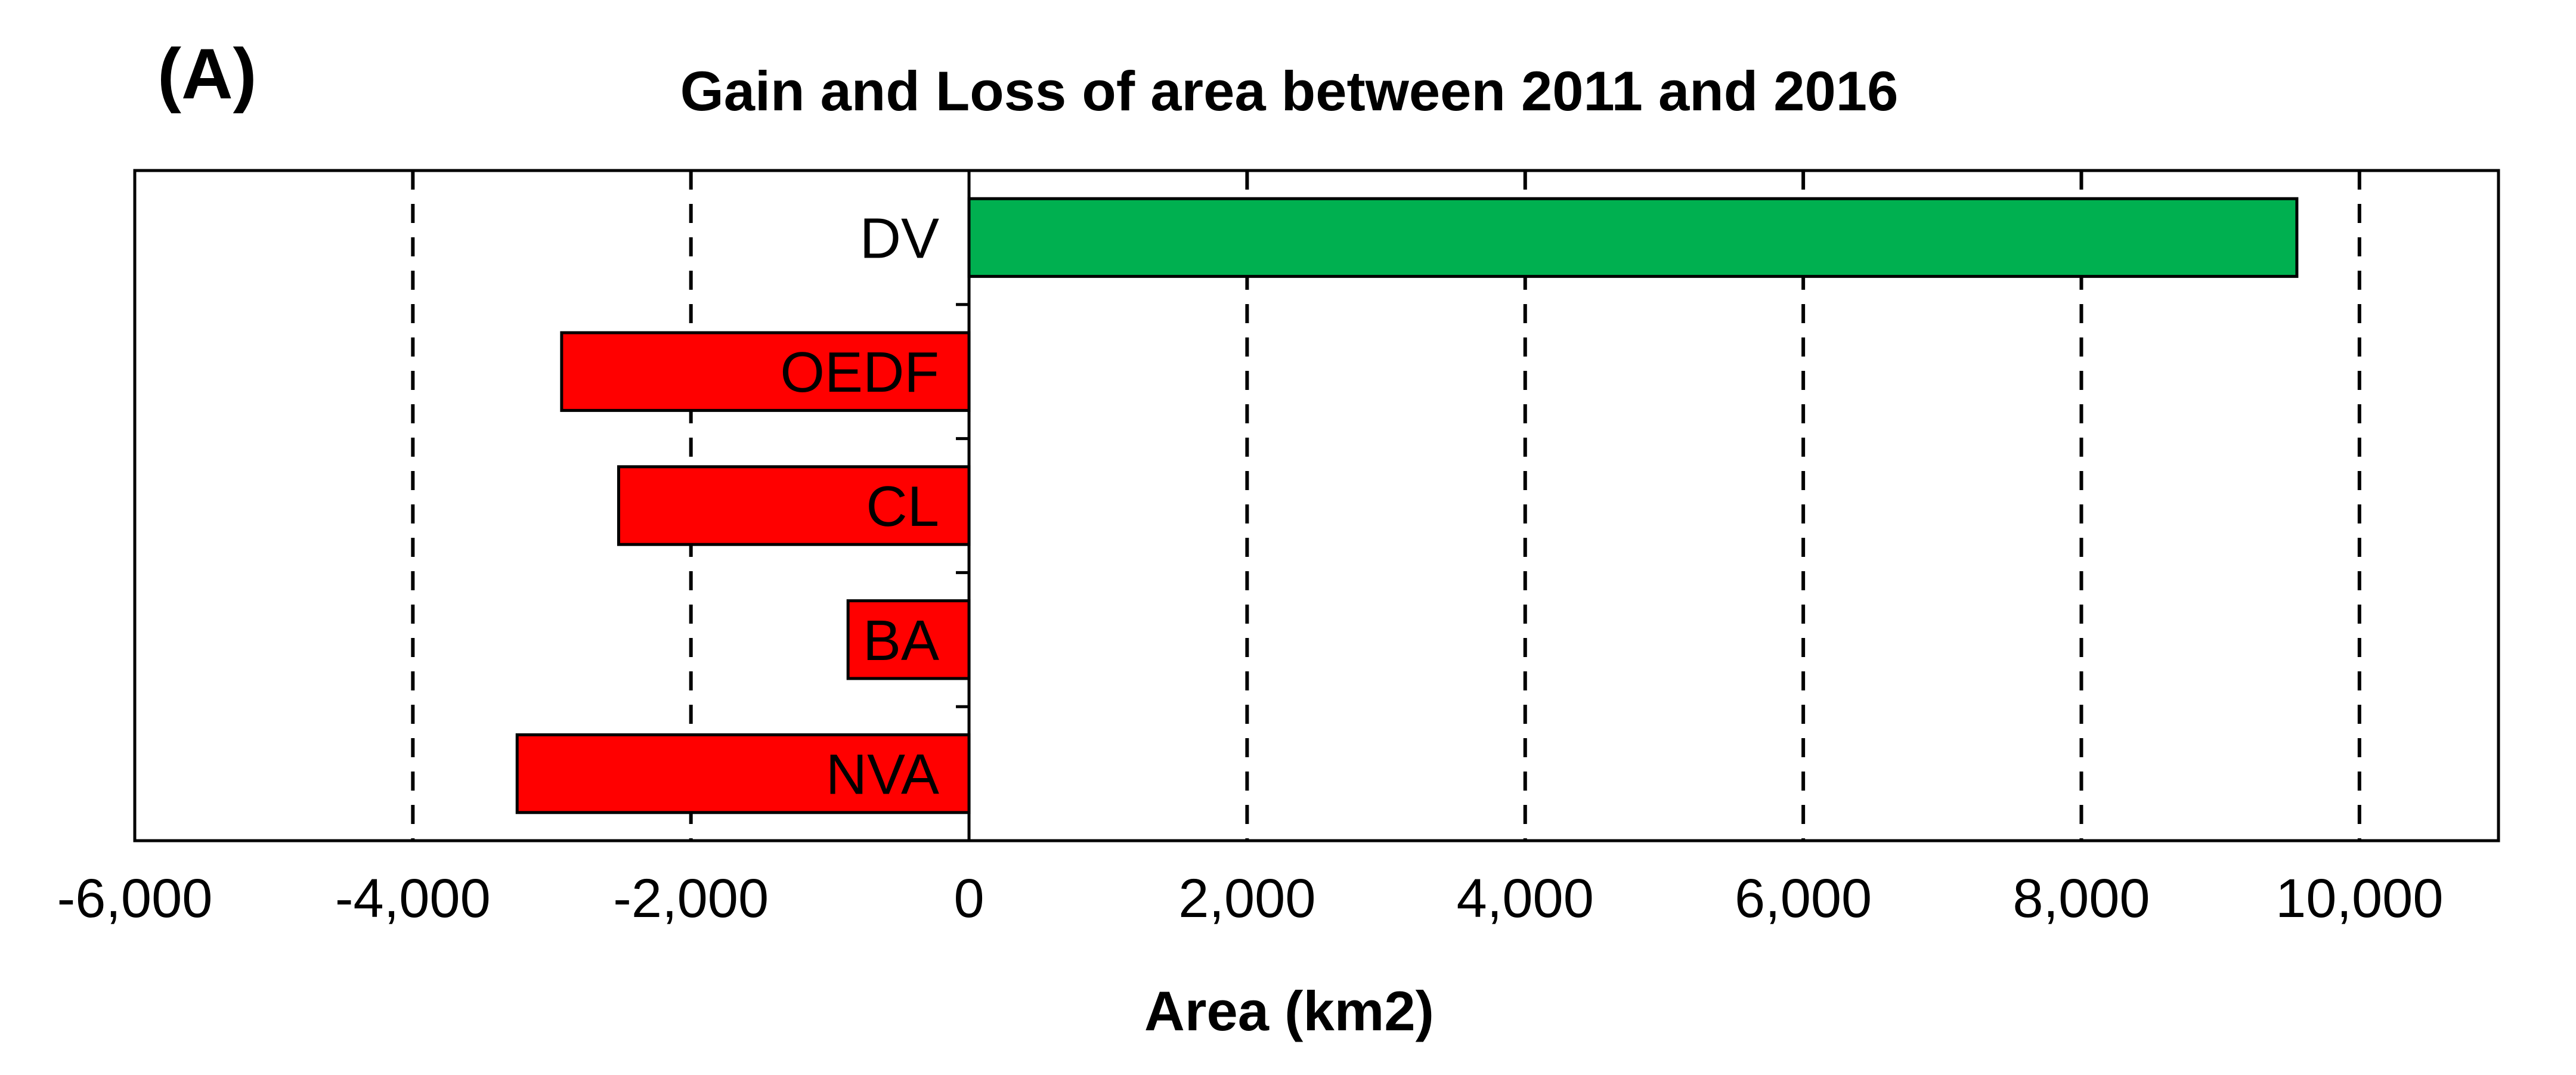 This screenshot has width=2576, height=1075. I want to click on panel-label: (A), so click(207, 74).